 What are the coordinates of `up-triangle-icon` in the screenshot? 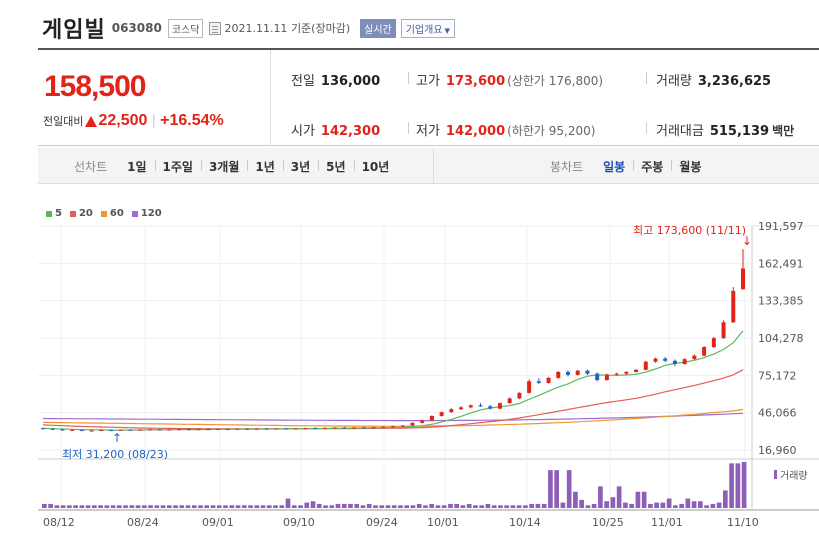 It's located at (91, 121).